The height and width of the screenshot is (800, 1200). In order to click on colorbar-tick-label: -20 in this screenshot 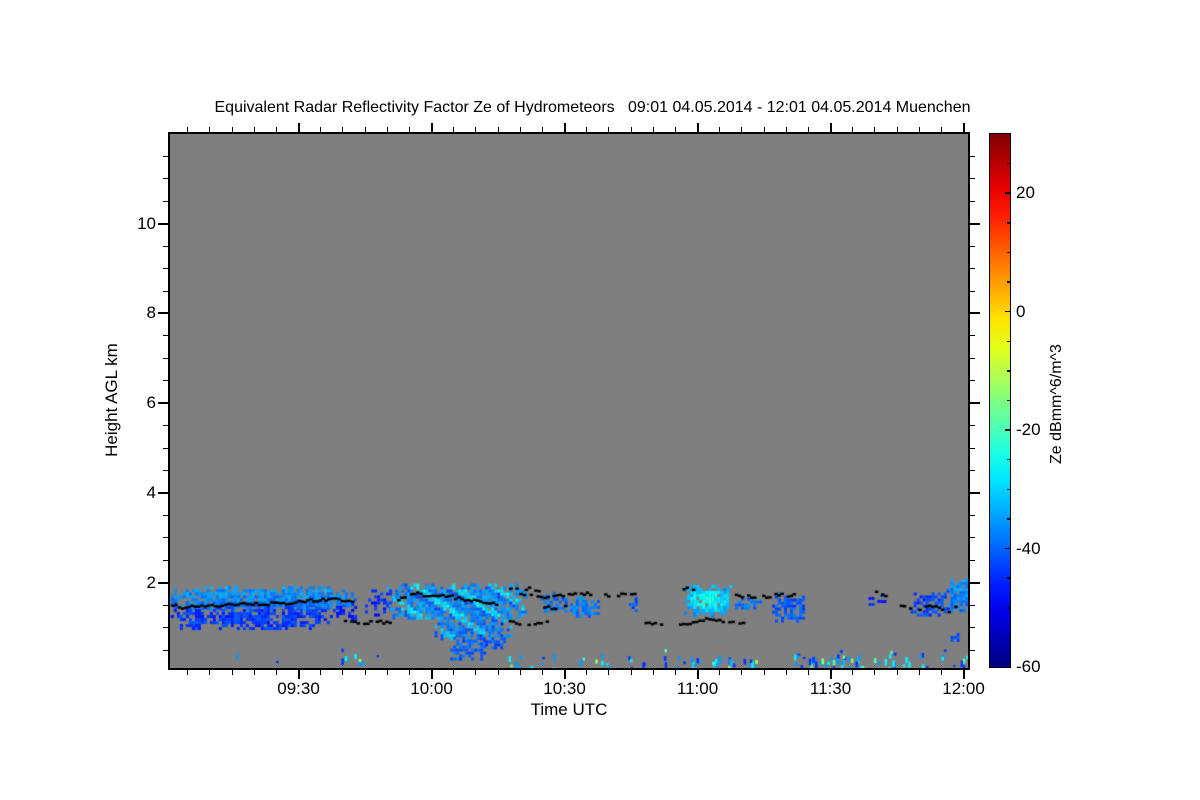, I will do `click(1028, 430)`.